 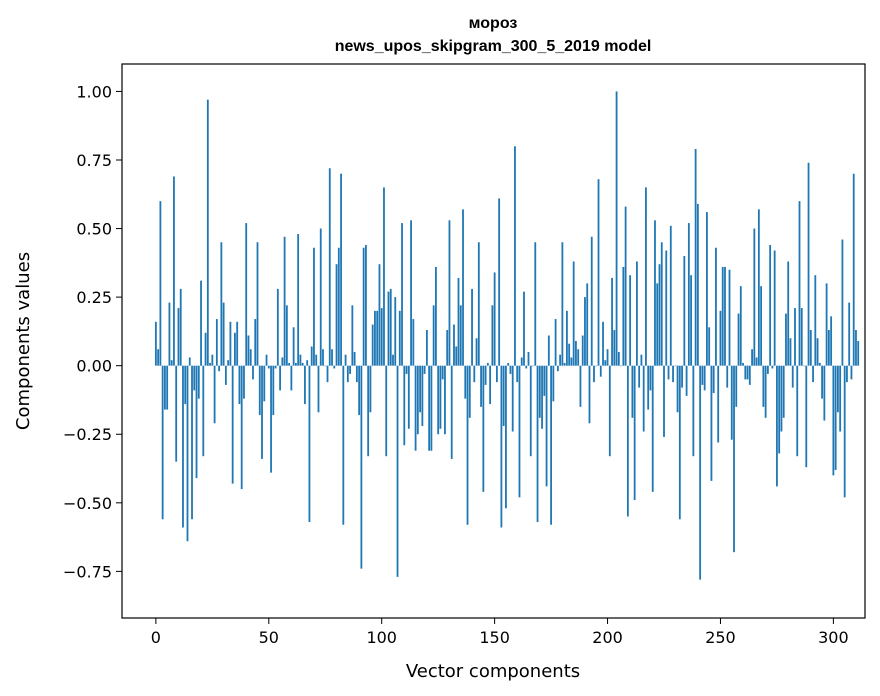 I want to click on x-tick-label: 150, so click(x=494, y=637).